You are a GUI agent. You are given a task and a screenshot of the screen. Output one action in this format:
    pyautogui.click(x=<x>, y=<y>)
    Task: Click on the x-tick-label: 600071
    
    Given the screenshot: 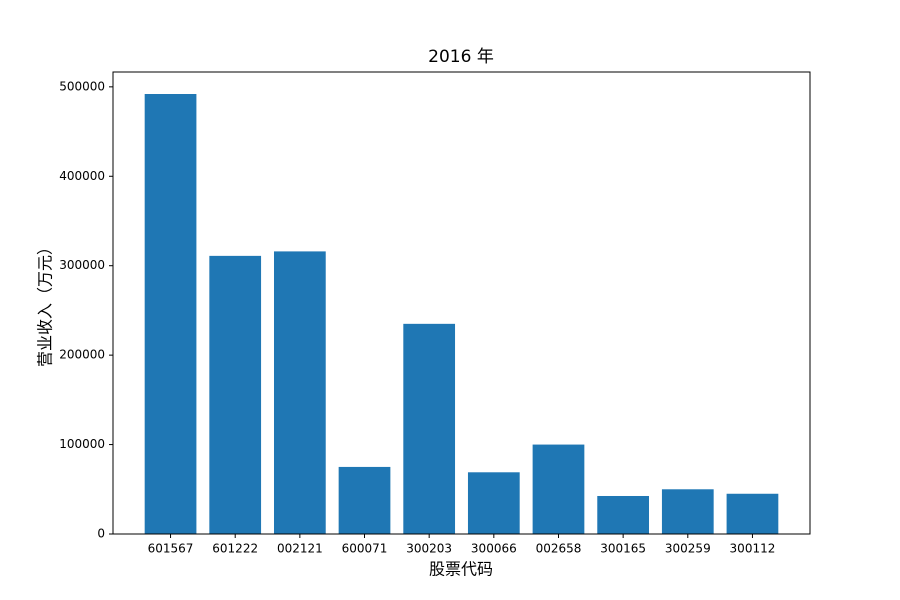 What is the action you would take?
    pyautogui.click(x=365, y=549)
    